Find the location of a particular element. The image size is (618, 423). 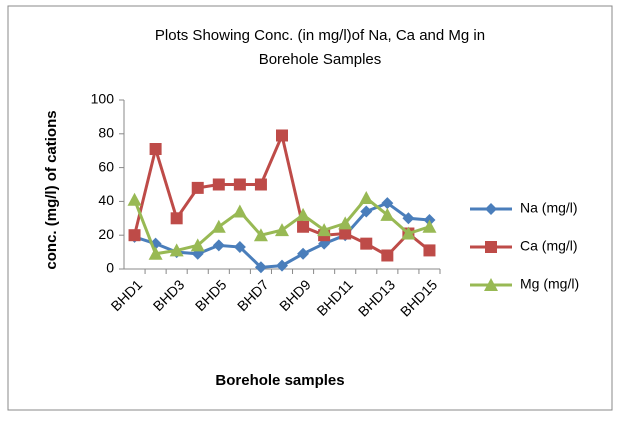

y-tick-label: 80 is located at coordinates (106, 133).